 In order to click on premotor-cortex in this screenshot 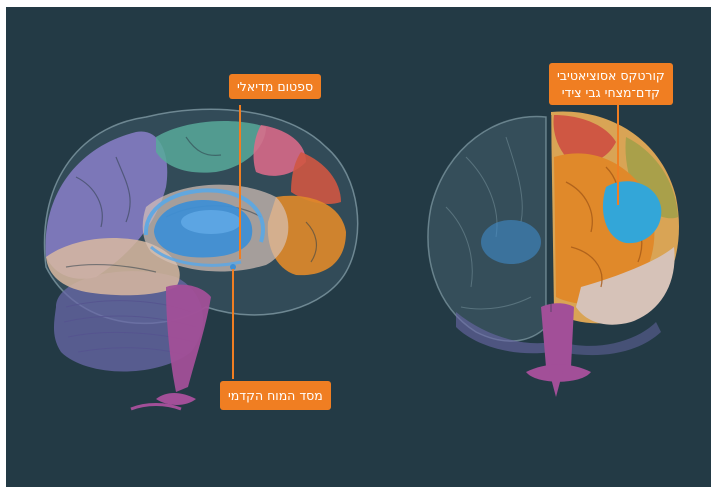, I will do `click(279, 150)`.